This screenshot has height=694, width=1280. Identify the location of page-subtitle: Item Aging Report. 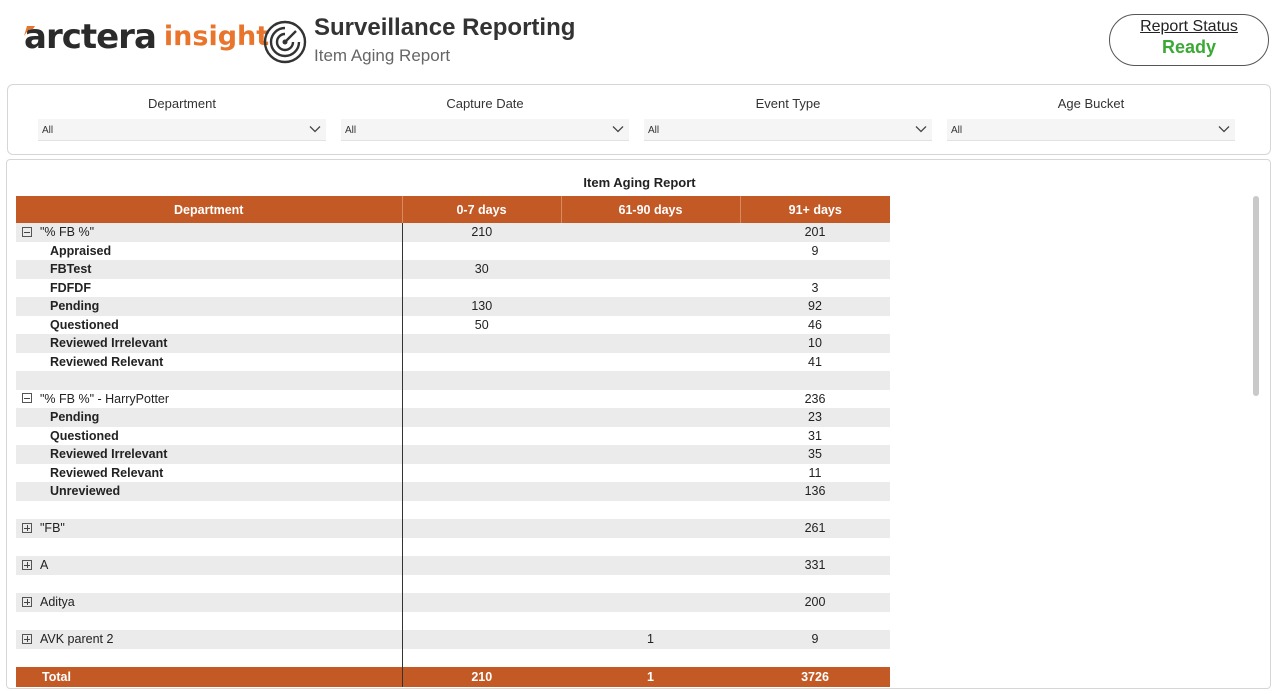
(382, 55).